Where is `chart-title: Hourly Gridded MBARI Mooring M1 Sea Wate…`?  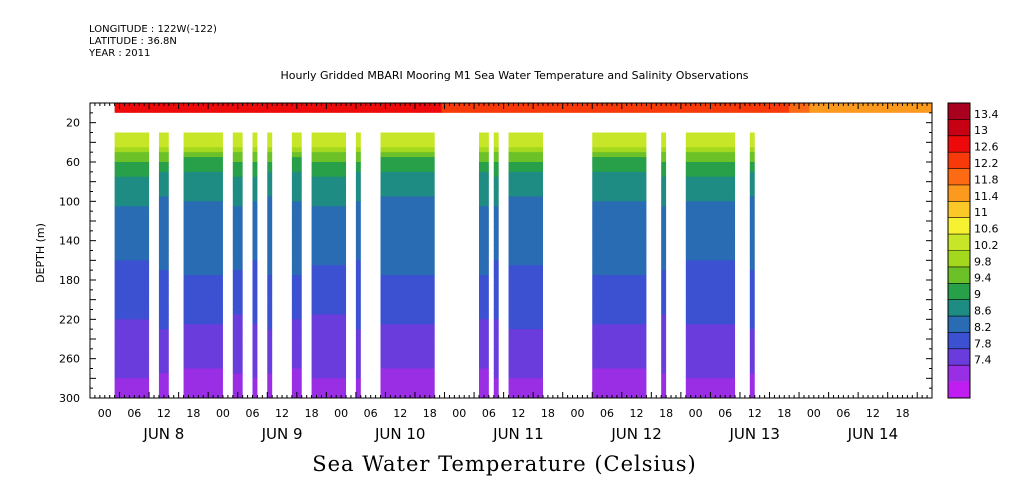
chart-title: Hourly Gridded MBARI Mooring M1 Sea Wate… is located at coordinates (514, 75).